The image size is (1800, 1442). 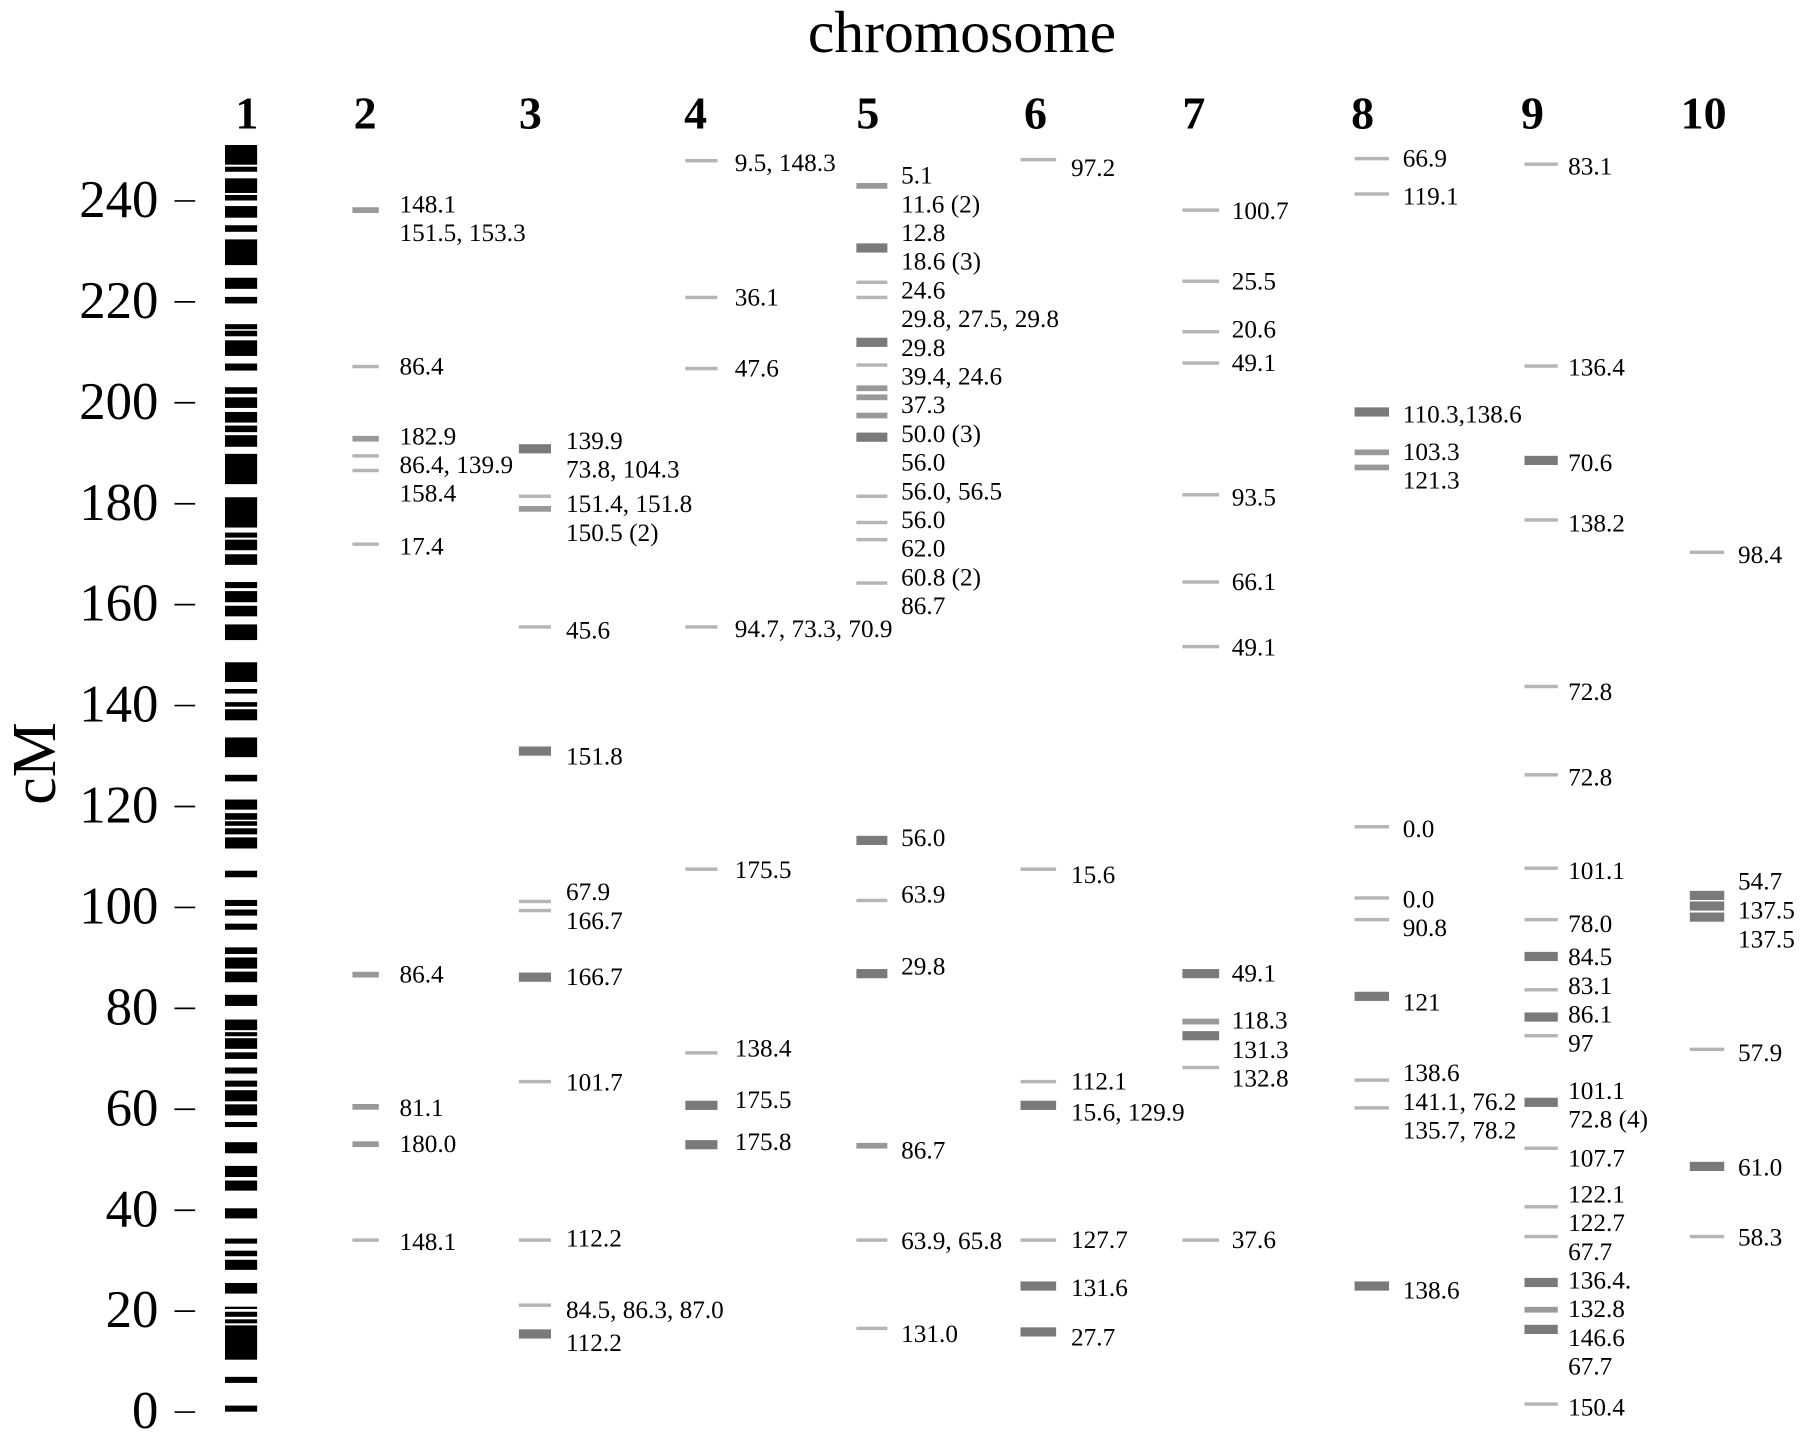 I want to click on marker-label: 94.7, 73.3, 70.9, so click(x=814, y=629).